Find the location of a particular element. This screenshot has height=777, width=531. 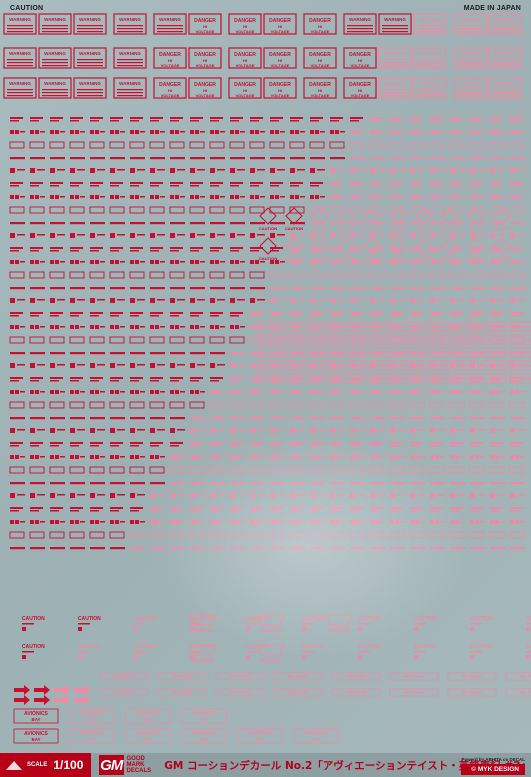

plaque-frame is located at coordinates (395, 24).